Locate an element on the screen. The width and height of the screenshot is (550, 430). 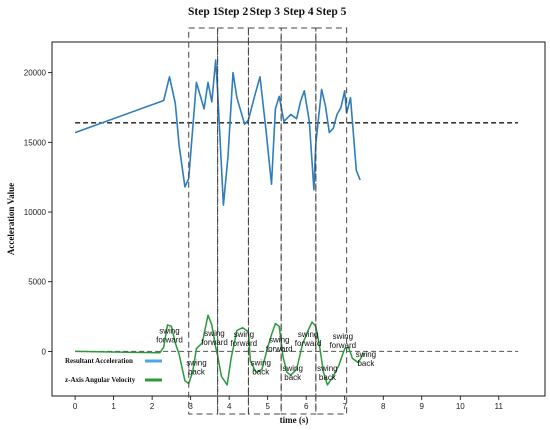
series-line-z-axis-angular-velocity is located at coordinates (220, 350).